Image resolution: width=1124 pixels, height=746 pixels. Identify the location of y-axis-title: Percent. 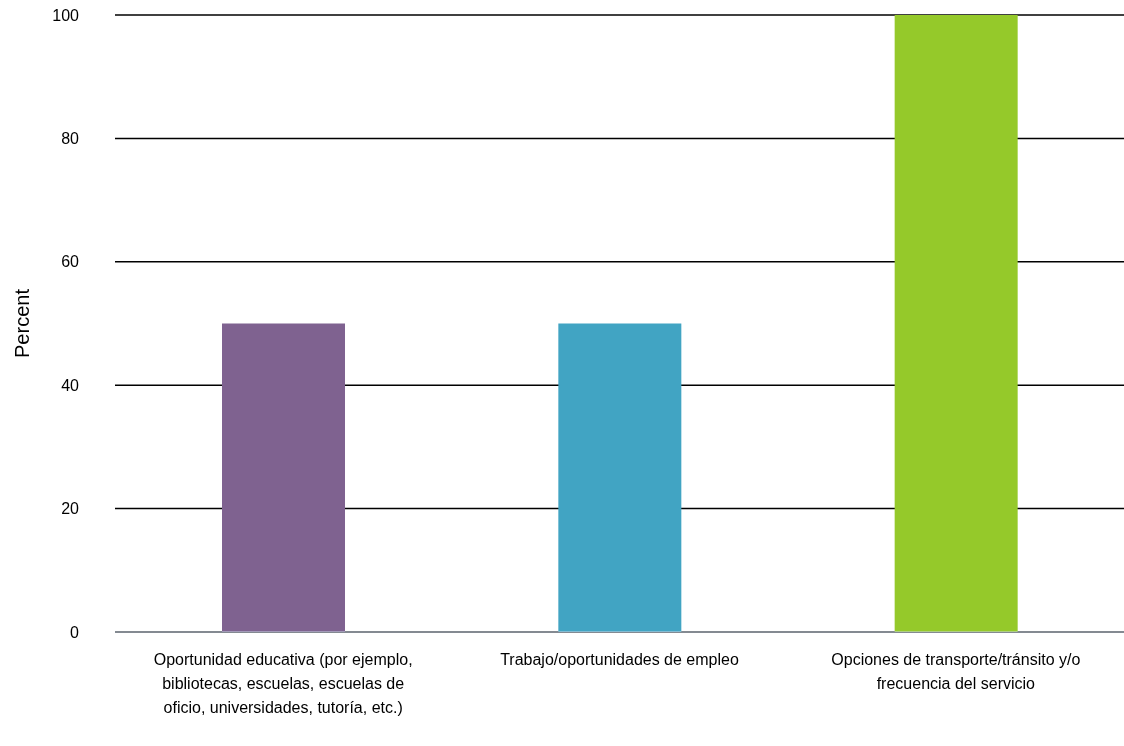
(22, 323).